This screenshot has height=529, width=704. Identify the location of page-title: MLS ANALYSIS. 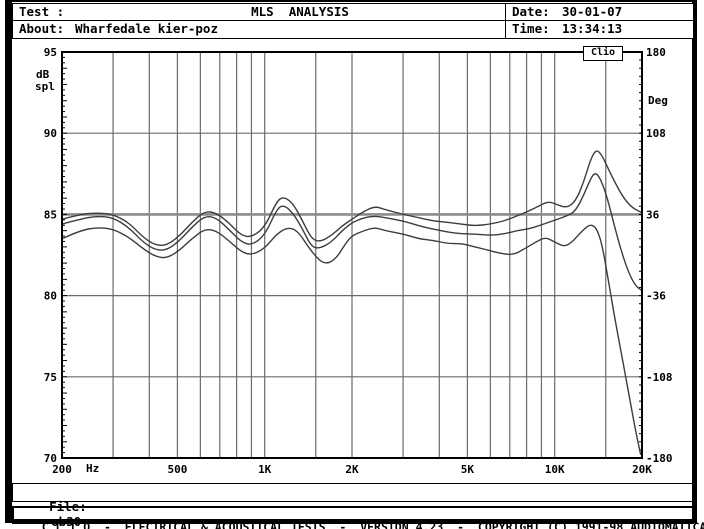
(300, 11).